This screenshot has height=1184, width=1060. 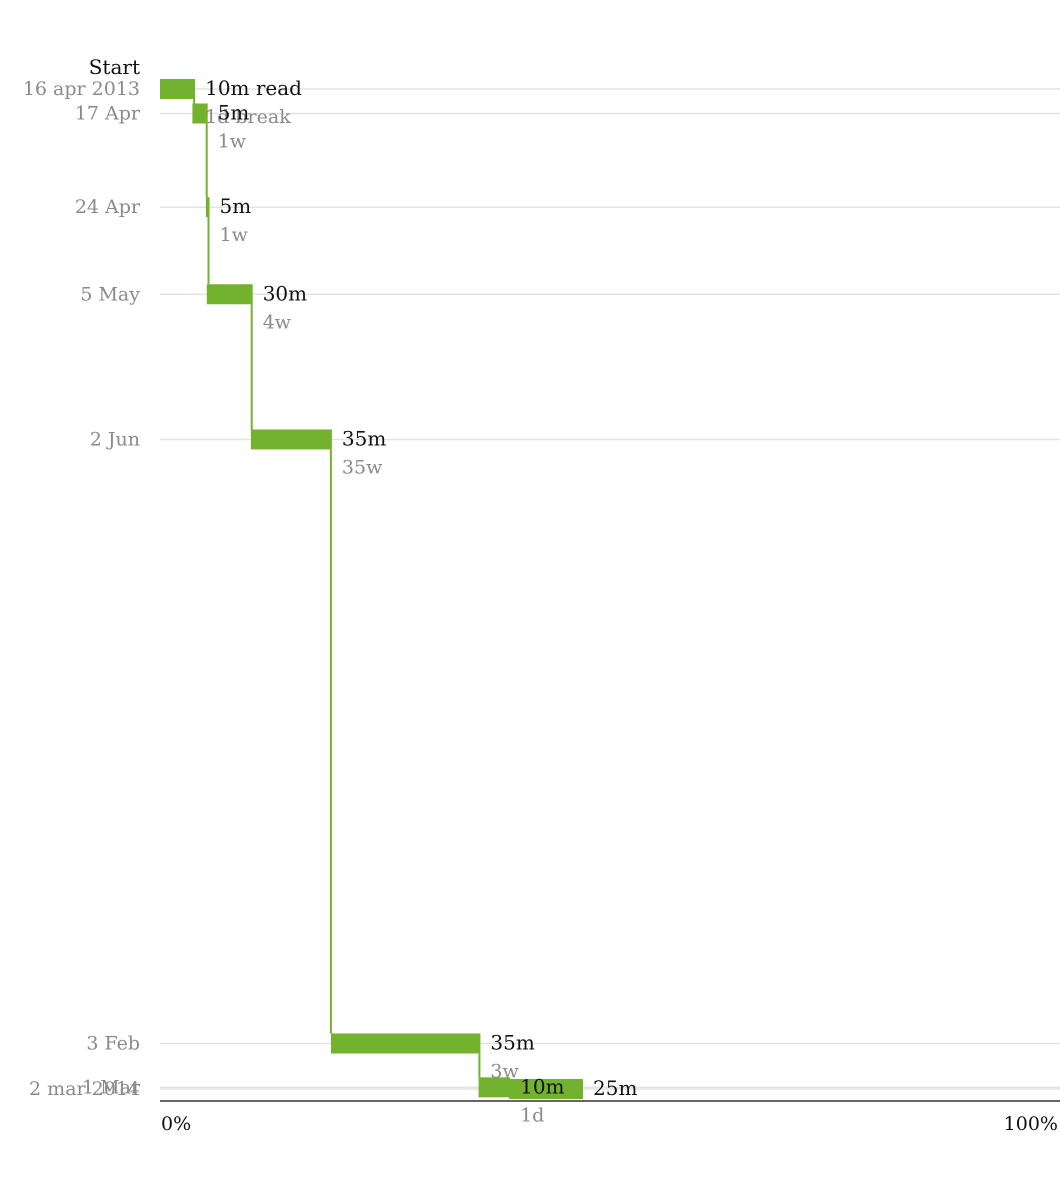 What do you see at coordinates (542, 1086) in the screenshot?
I see `session-duration-label: 10m` at bounding box center [542, 1086].